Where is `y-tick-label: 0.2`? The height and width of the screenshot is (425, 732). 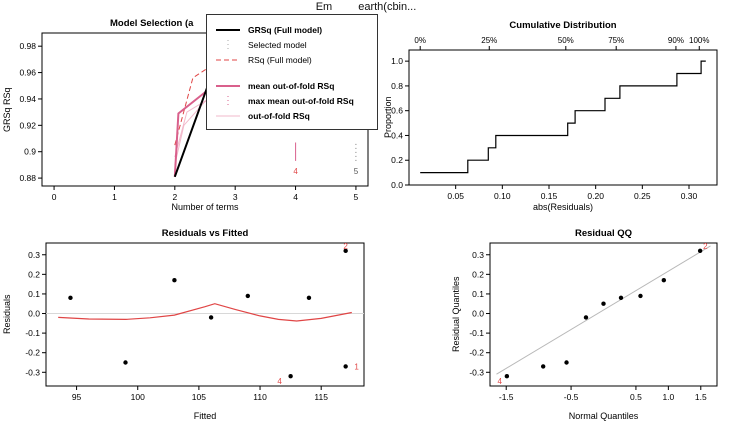
y-tick-label: 0.2 is located at coordinates (34, 274).